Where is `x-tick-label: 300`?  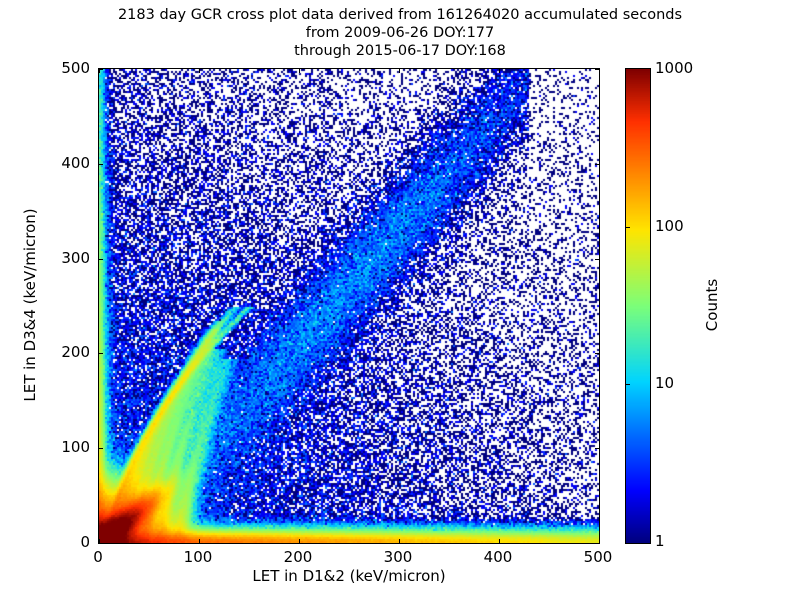 x-tick-label: 300 is located at coordinates (398, 557).